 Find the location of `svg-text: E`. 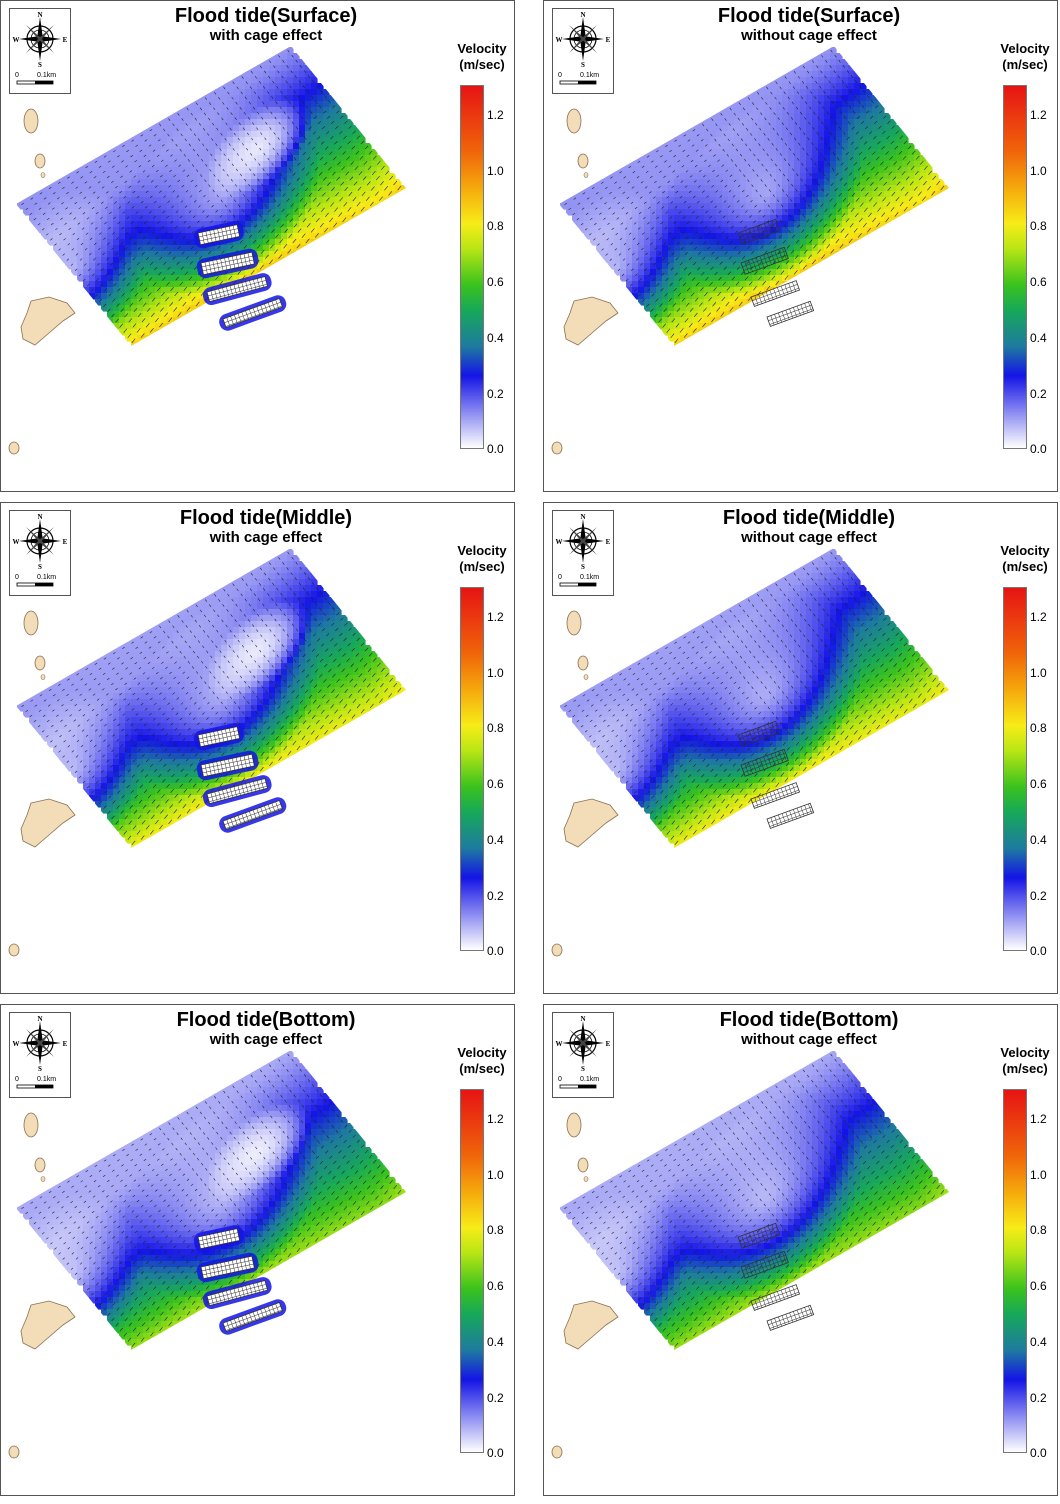

svg-text: E is located at coordinates (65, 40).